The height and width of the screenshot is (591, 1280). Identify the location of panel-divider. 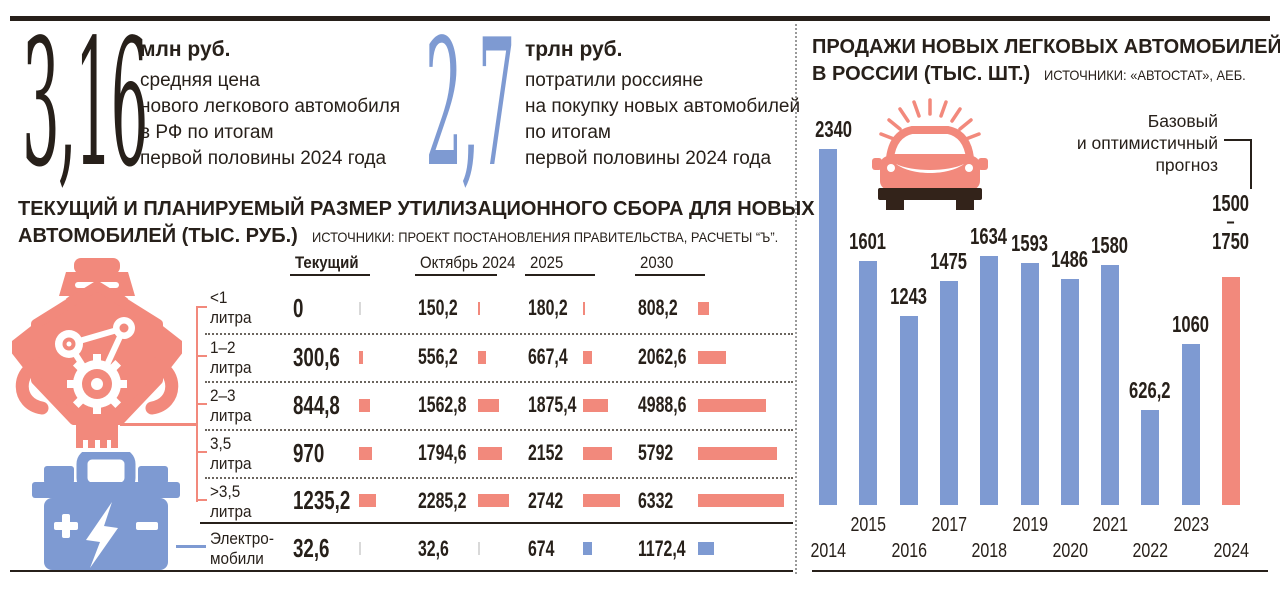
(796, 299).